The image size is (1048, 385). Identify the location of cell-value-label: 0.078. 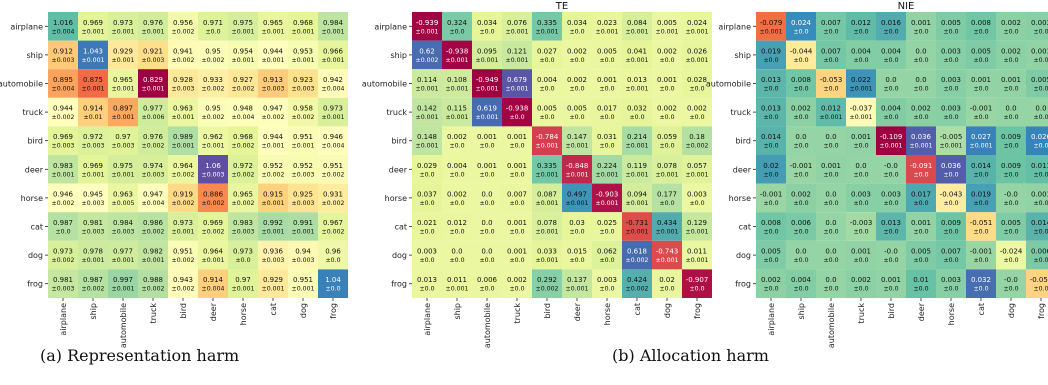
(547, 223).